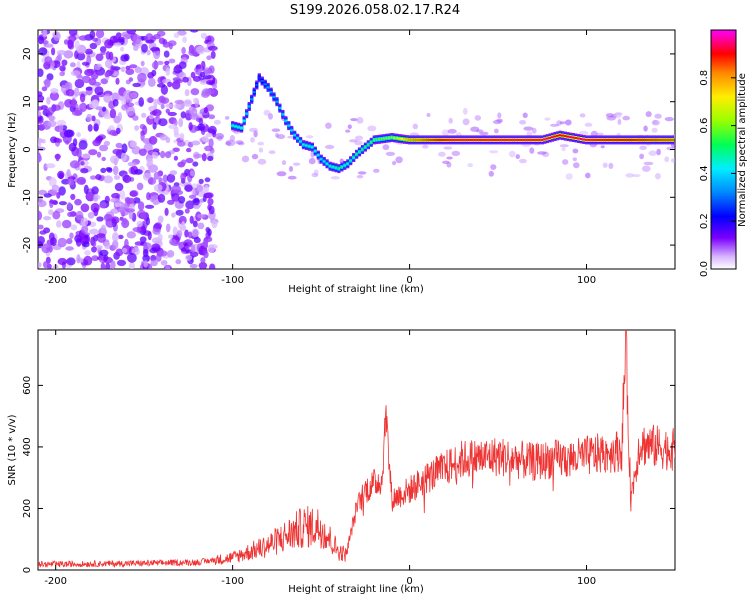  I want to click on colorbar-label: Normalized spectral amplitude, so click(742, 150).